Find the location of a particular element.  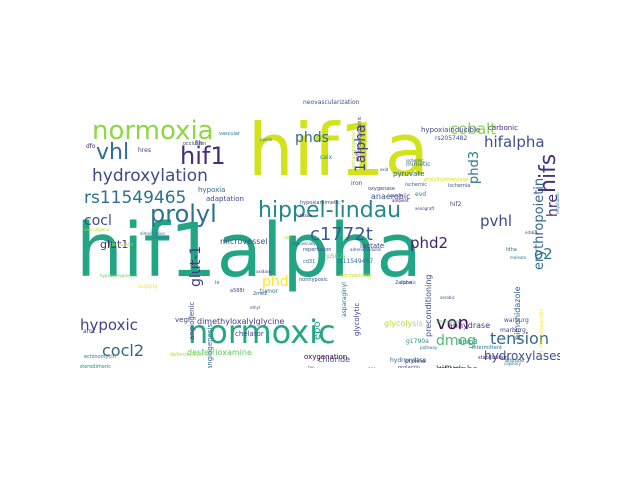

word-preconditioning: preconditioning is located at coordinates (428, 305).